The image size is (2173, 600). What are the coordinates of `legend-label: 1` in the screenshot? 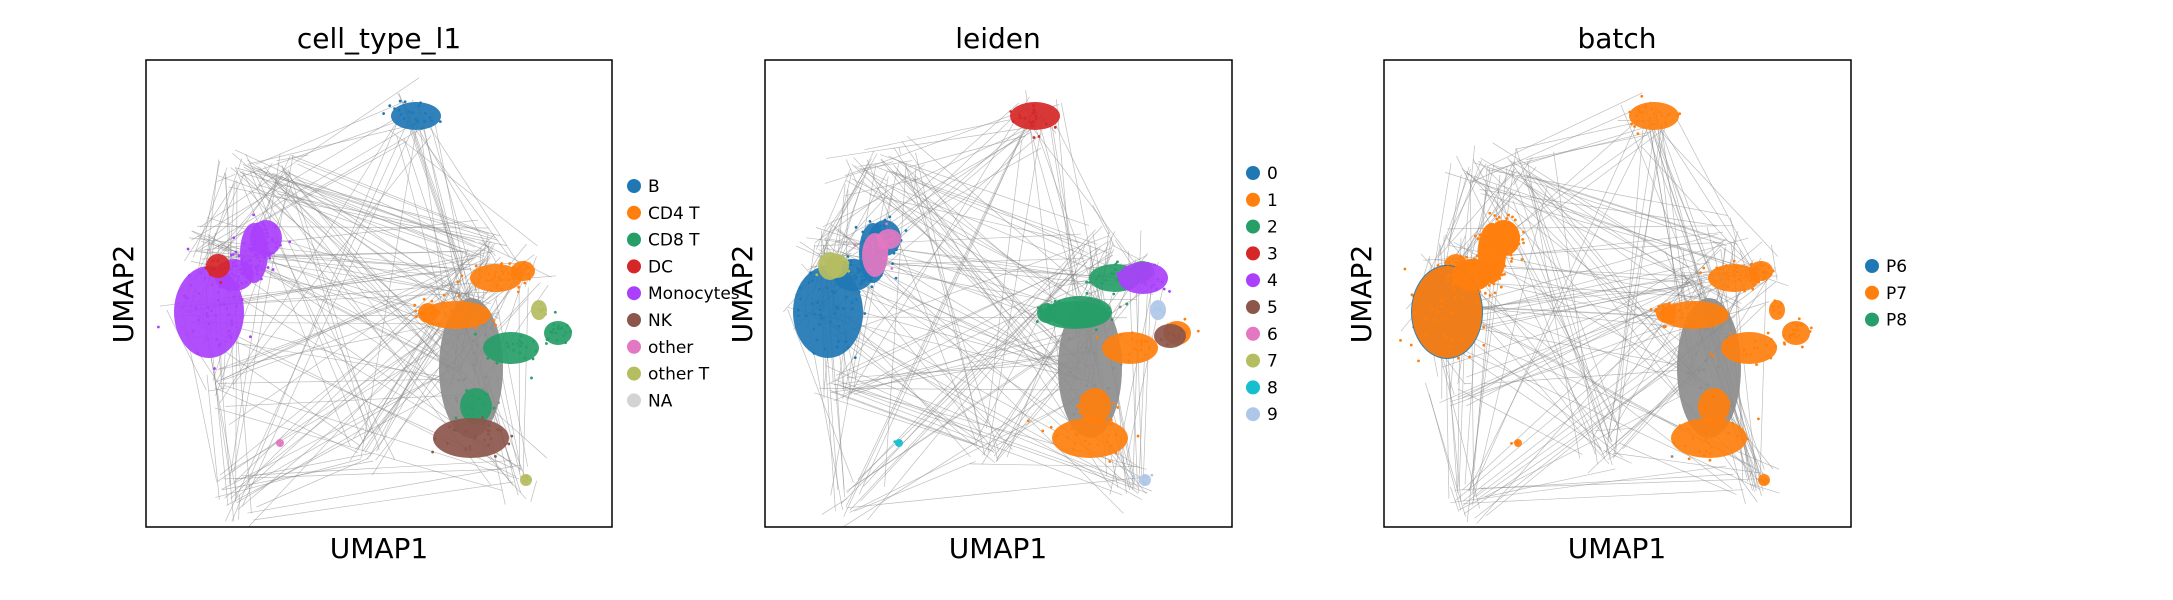 It's located at (1272, 201).